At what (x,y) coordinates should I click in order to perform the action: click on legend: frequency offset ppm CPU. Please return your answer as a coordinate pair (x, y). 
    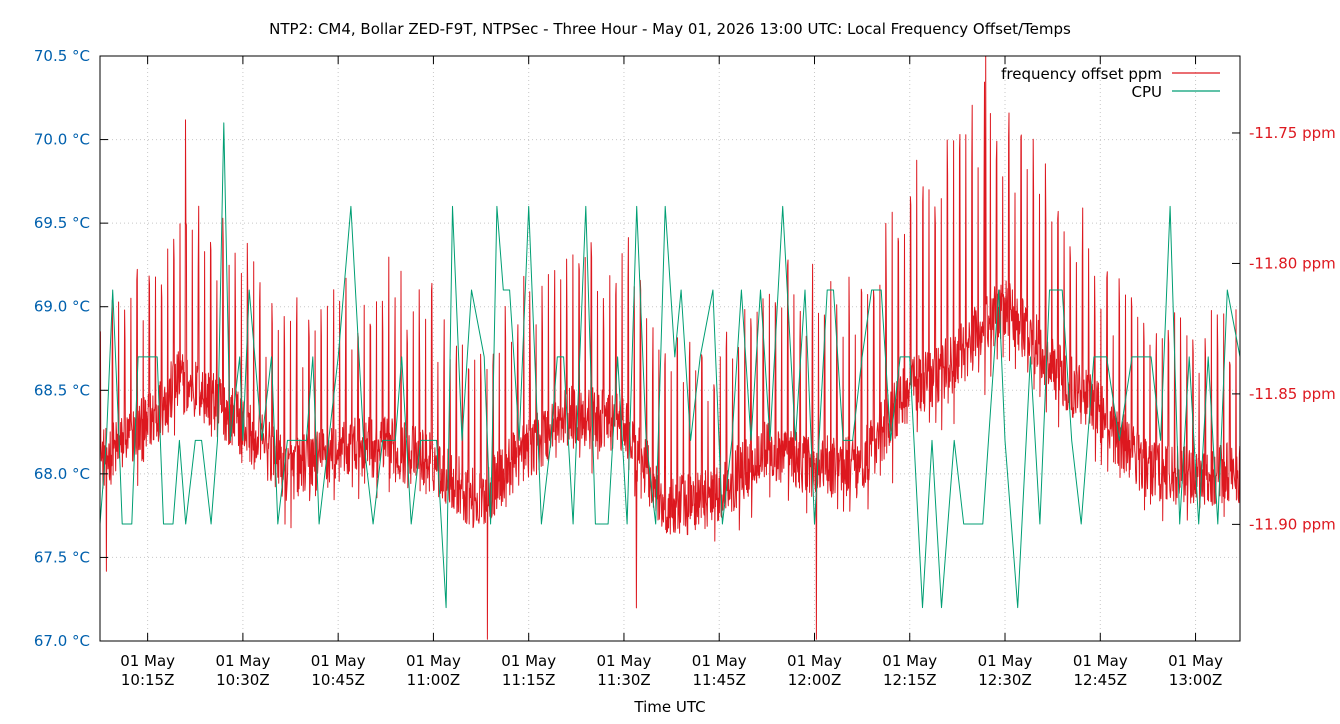
    Looking at the image, I should click on (1110, 83).